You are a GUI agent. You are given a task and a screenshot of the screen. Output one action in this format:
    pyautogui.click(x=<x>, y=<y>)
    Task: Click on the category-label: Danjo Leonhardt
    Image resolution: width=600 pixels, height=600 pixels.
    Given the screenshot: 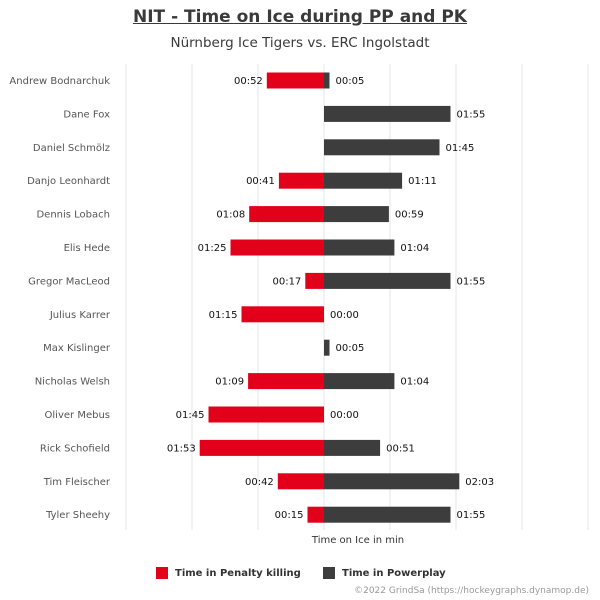 What is the action you would take?
    pyautogui.click(x=68, y=181)
    